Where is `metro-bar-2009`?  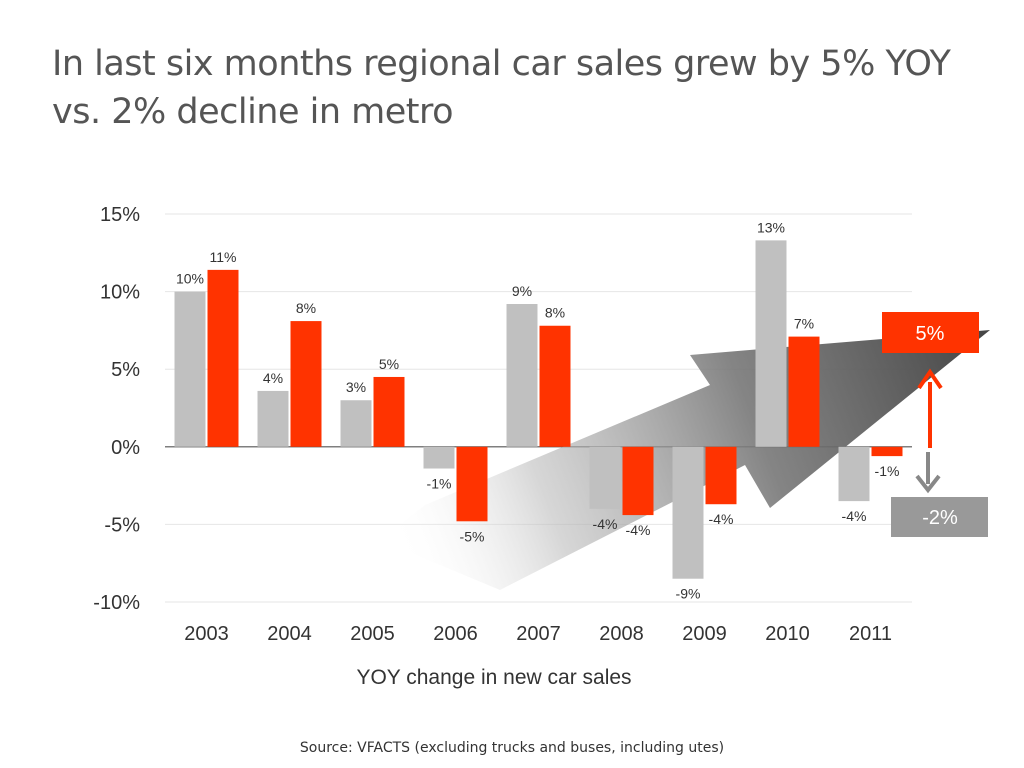
metro-bar-2009 is located at coordinates (688, 512).